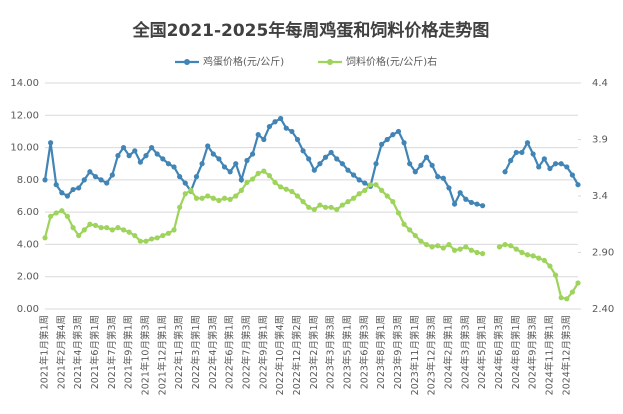 This screenshot has height=414, width=623. Describe the element at coordinates (45, 352) in the screenshot. I see `x-tick-label: 2021年1月第1周` at that location.